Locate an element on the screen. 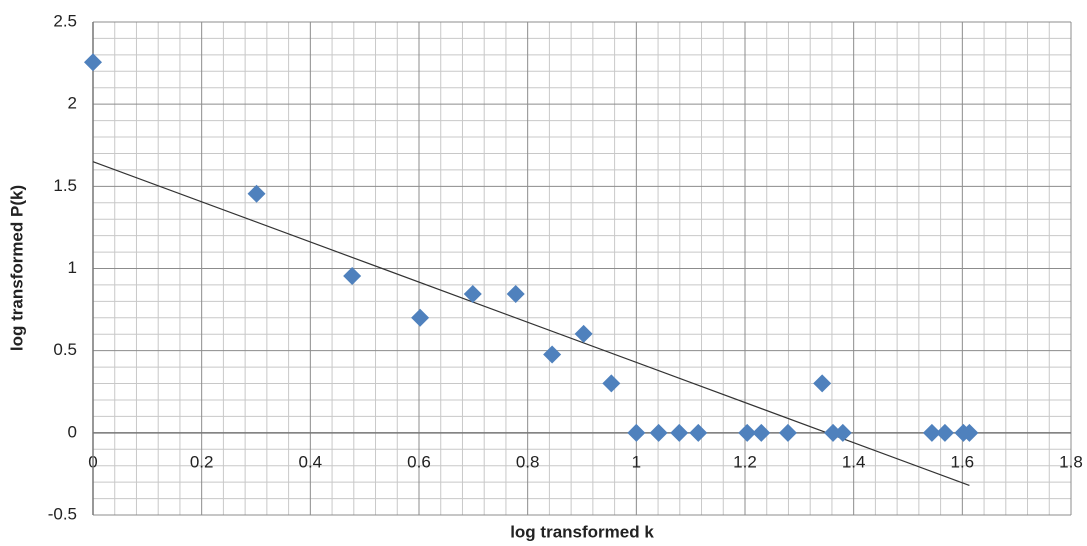 This screenshot has width=1087, height=546. y-tick-label: 0 is located at coordinates (72, 431).